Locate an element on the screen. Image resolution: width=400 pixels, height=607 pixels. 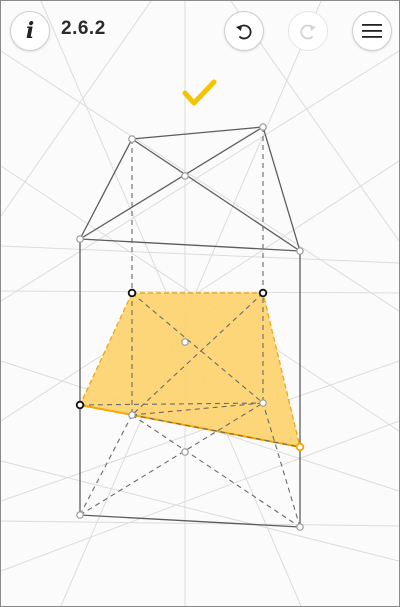
redo-icon is located at coordinates (308, 32).